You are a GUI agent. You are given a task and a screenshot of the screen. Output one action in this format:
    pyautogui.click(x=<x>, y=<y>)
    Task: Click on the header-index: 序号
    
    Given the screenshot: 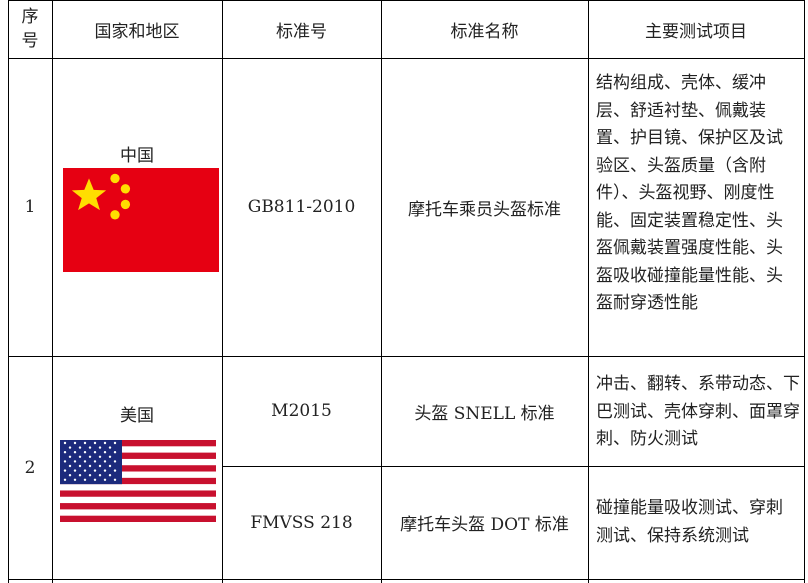 What is the action you would take?
    pyautogui.click(x=30, y=29)
    